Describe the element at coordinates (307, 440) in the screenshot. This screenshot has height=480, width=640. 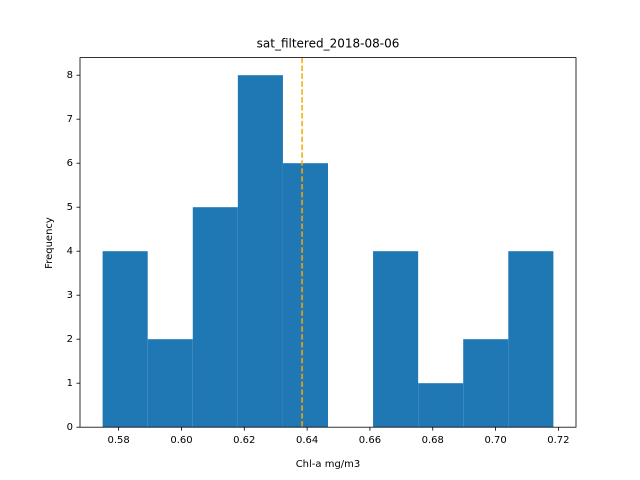
I see `x-tick-label: 0.64` at that location.